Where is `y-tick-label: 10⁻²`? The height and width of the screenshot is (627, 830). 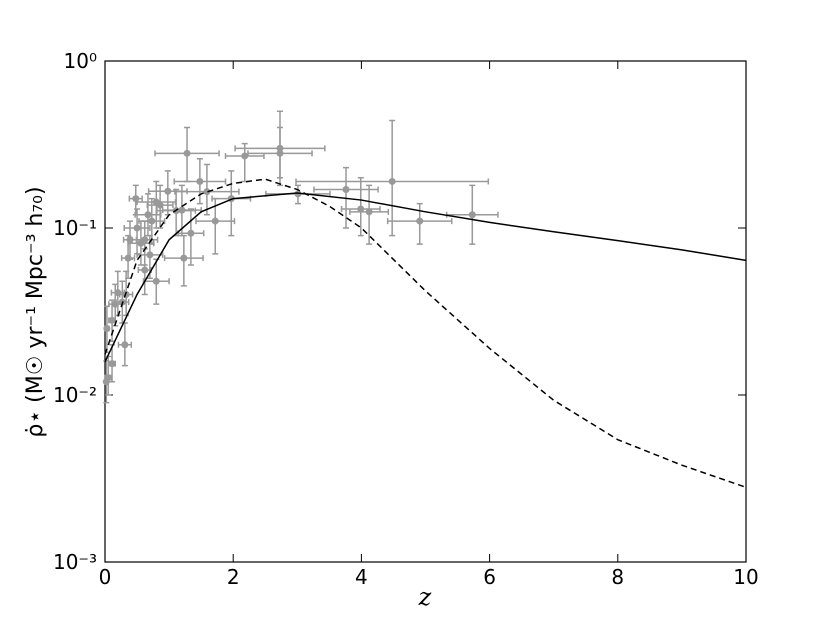
y-tick-label: 10⁻² is located at coordinates (75, 395).